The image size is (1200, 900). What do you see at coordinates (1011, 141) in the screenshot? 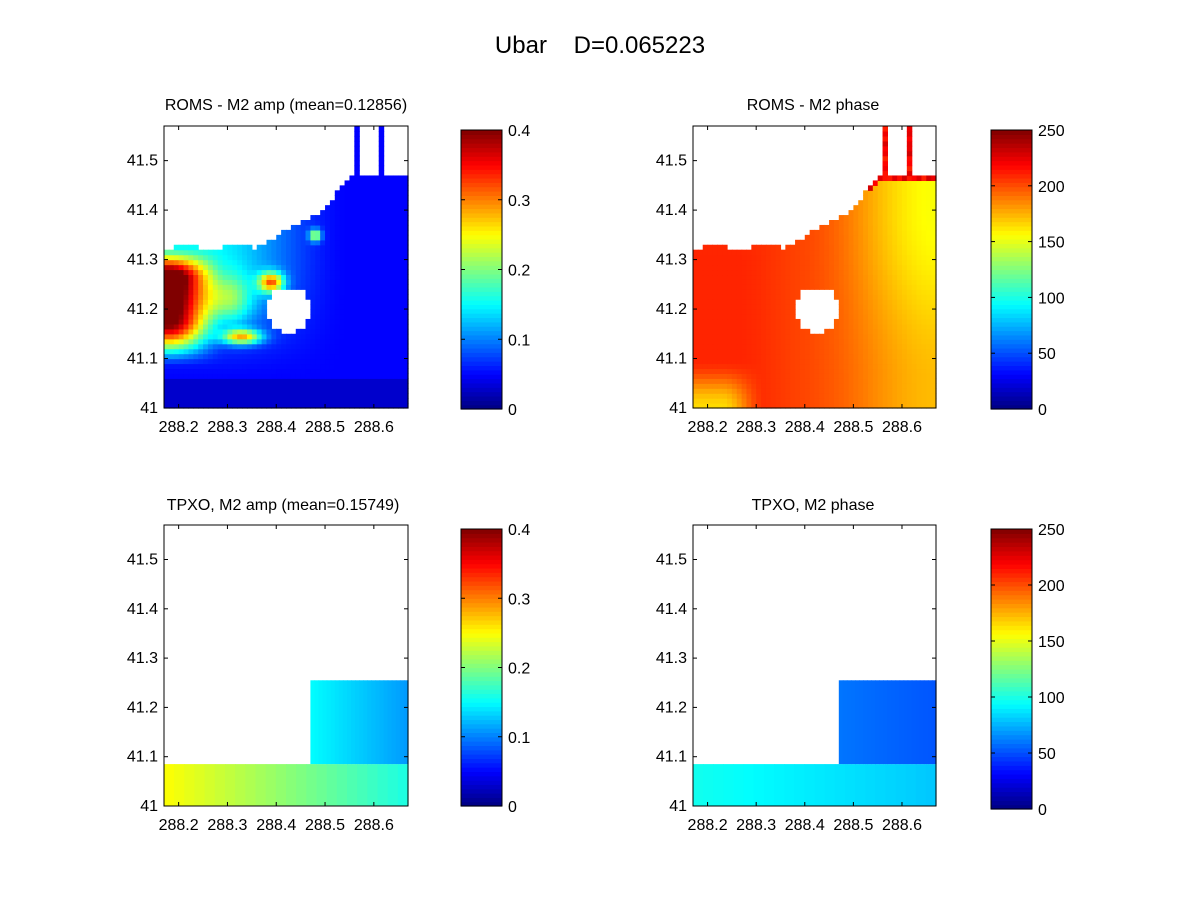
I see `top-right-colorbar-segment` at bounding box center [1011, 141].